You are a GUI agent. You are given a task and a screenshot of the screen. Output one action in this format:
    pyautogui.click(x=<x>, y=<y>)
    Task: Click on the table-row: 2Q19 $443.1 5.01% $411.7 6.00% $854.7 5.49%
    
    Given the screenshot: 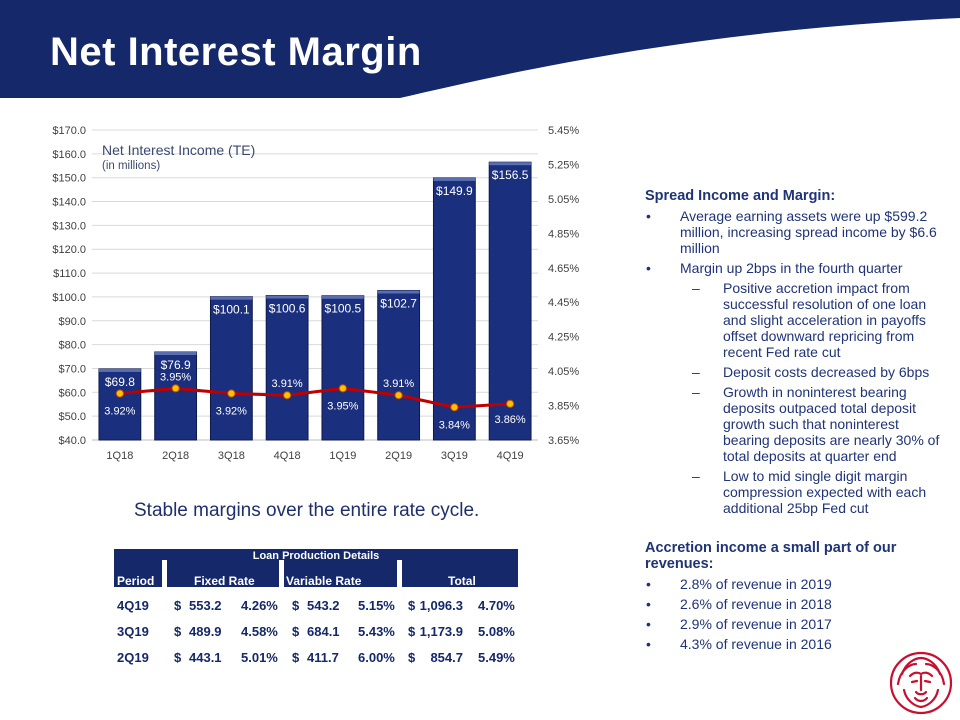 What is the action you would take?
    pyautogui.click(x=316, y=660)
    